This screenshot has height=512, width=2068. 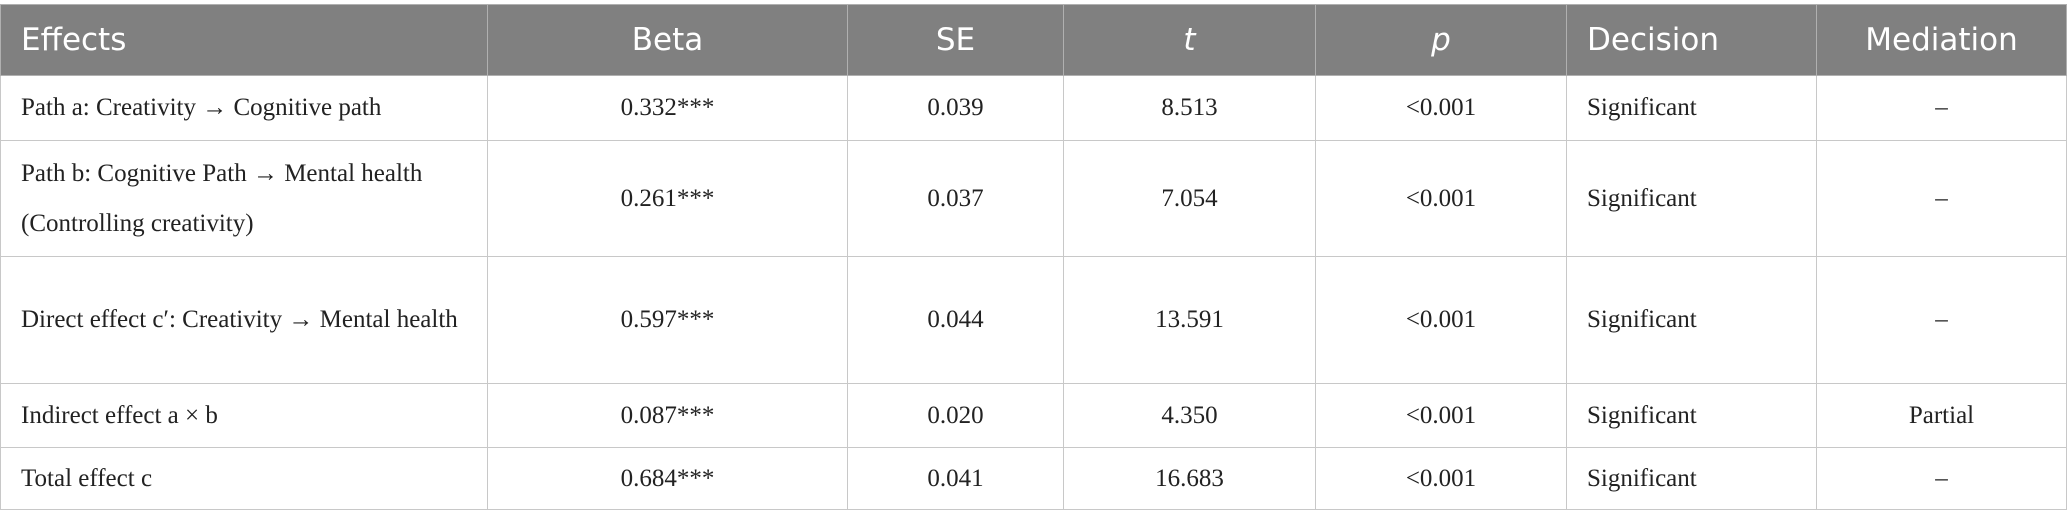 I want to click on table-cell: 0.020, so click(x=955, y=415).